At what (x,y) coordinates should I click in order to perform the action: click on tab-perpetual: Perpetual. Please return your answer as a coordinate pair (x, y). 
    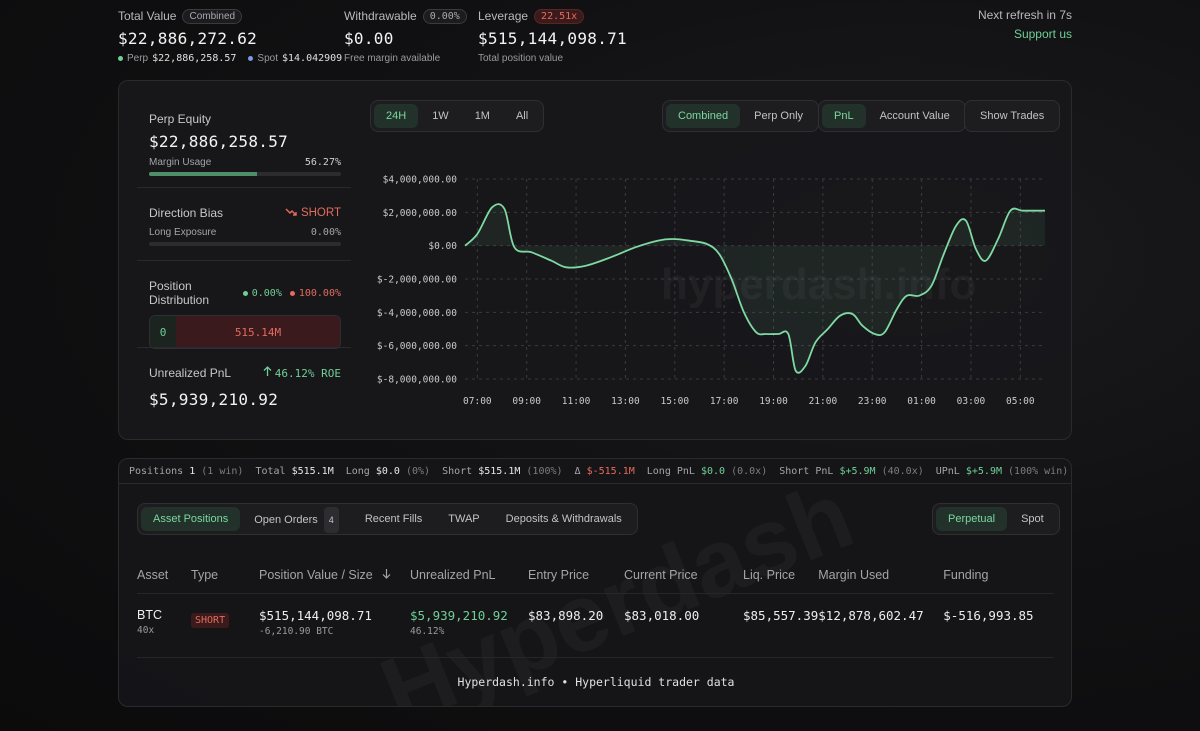
    Looking at the image, I should click on (972, 519).